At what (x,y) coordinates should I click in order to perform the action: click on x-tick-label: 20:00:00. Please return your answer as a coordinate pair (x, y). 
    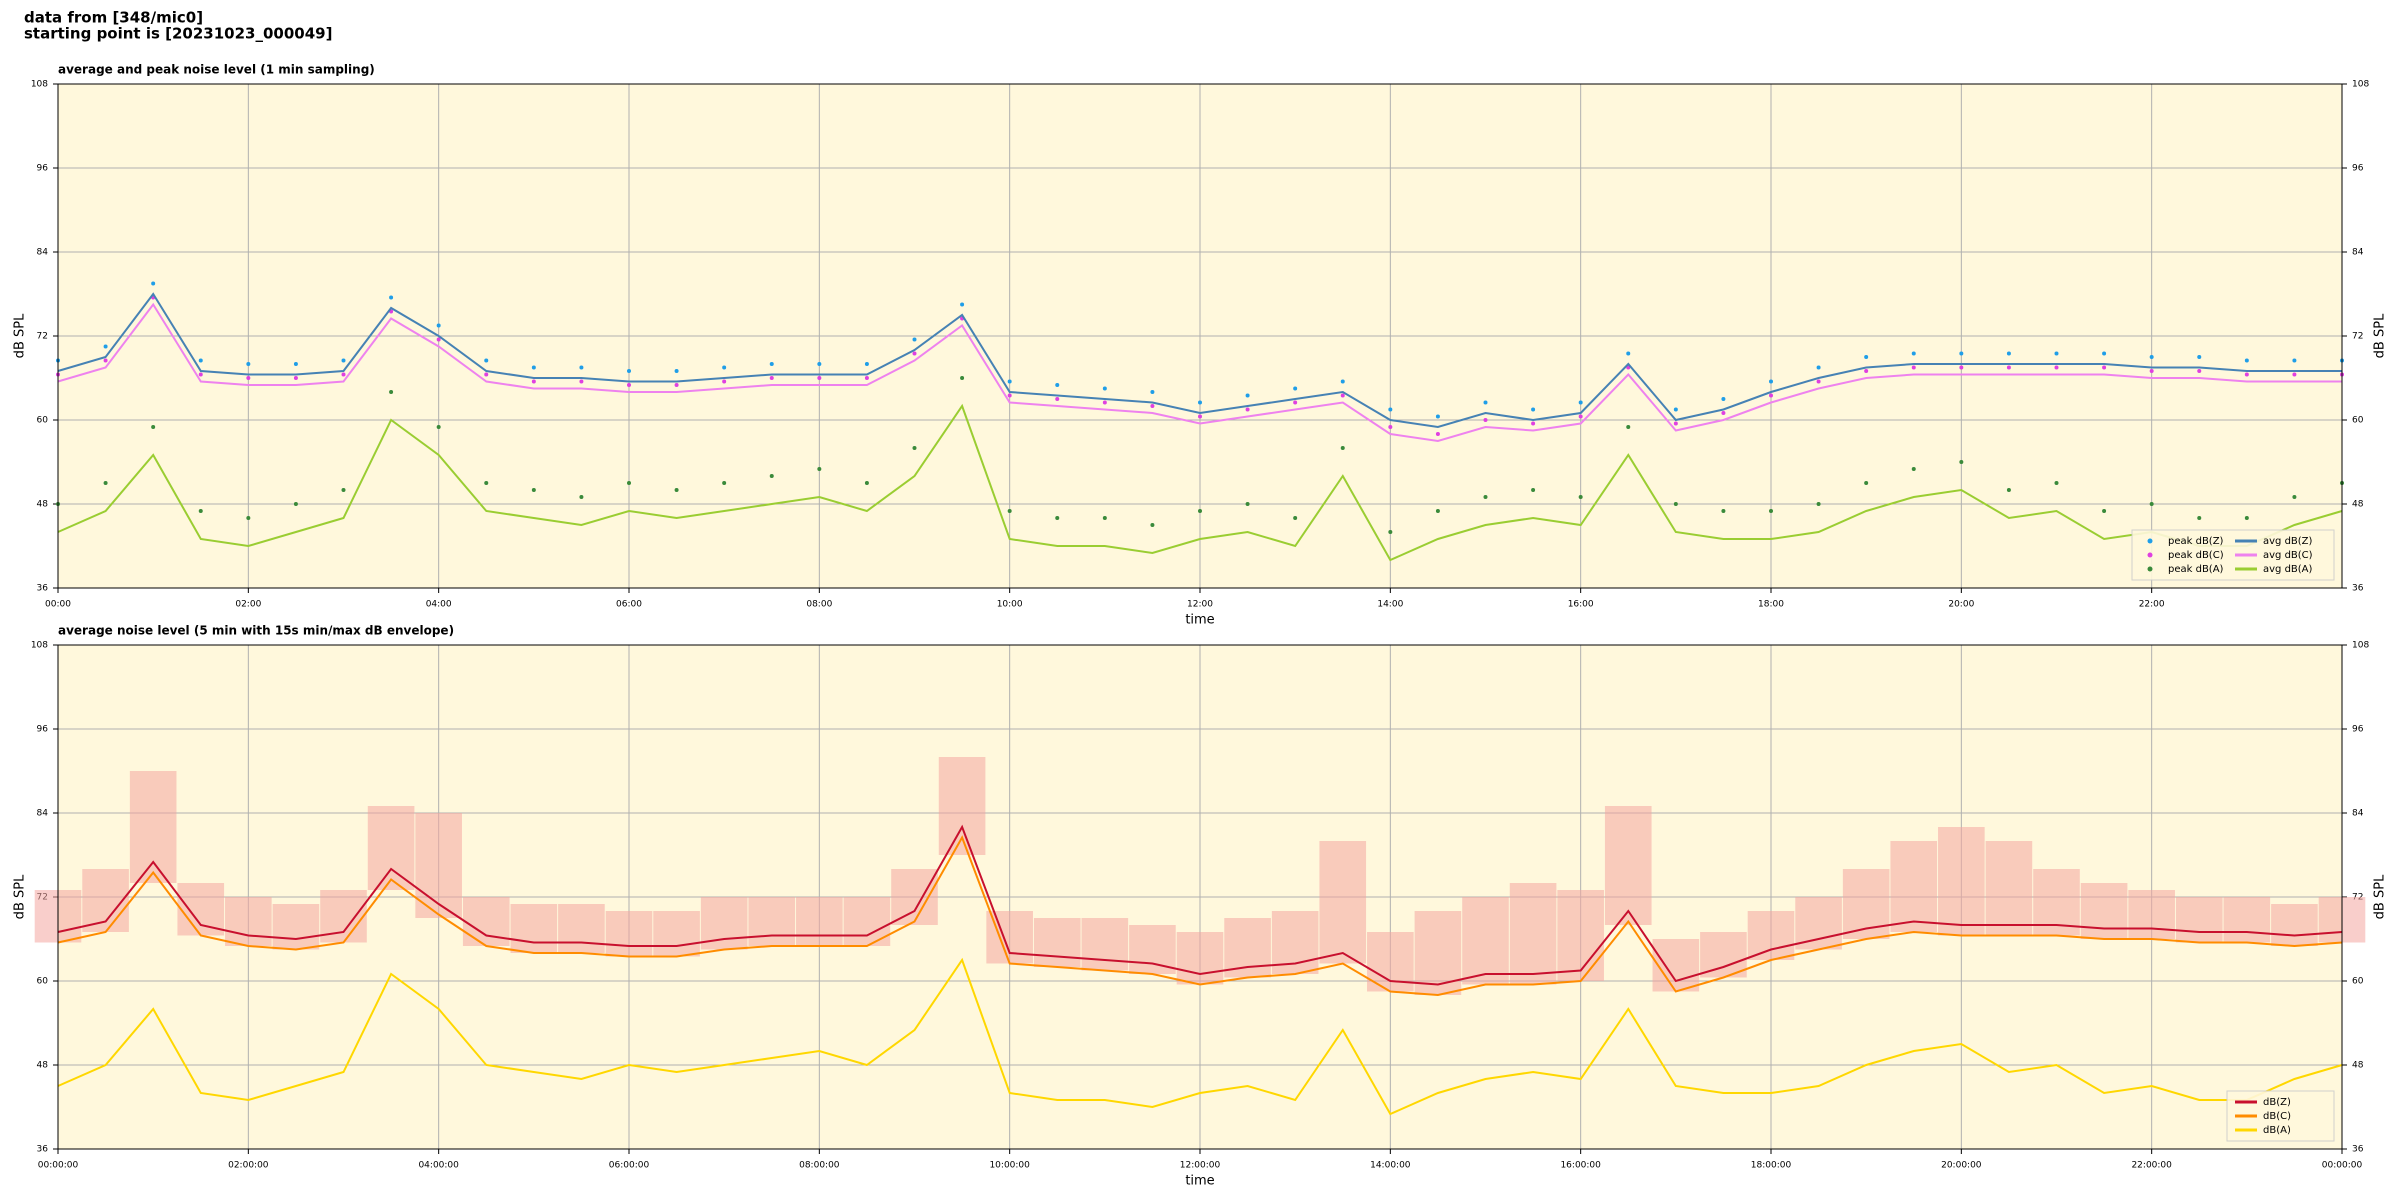
    Looking at the image, I should click on (1961, 1166).